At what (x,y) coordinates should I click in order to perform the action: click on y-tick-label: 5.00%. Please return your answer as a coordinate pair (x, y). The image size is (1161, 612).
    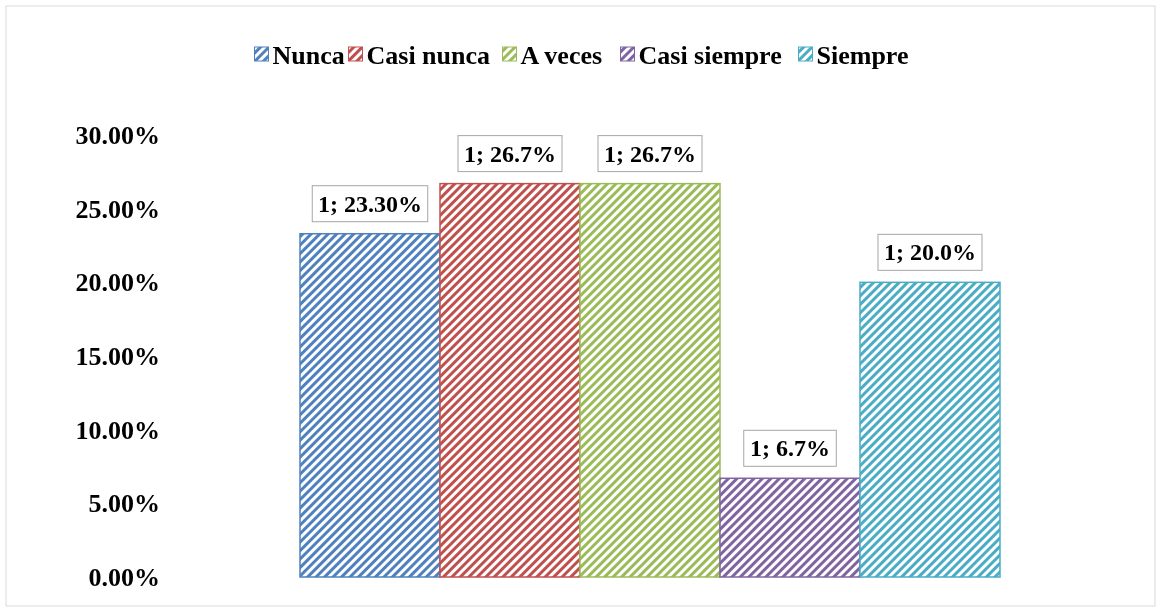
    Looking at the image, I should click on (124, 504).